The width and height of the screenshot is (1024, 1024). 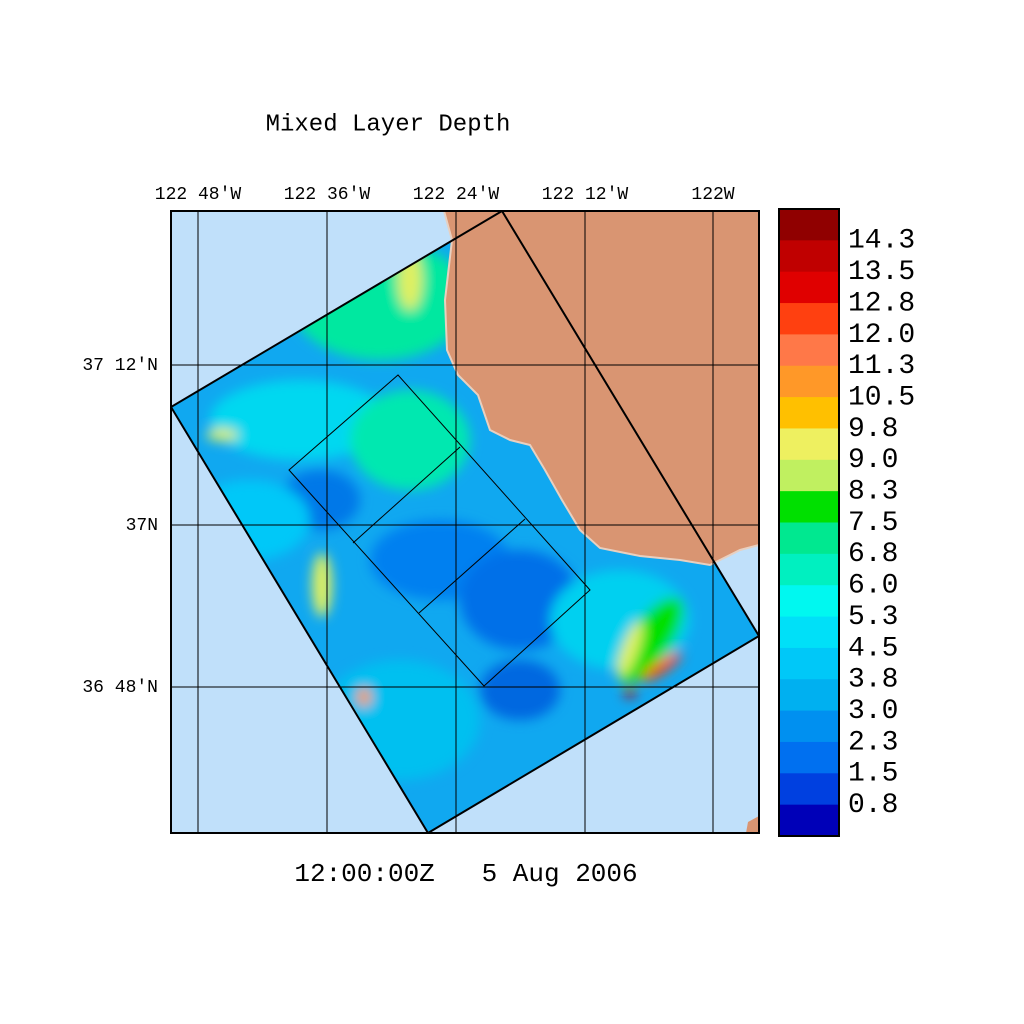 What do you see at coordinates (585, 195) in the screenshot?
I see `lon-label: 122 12'W` at bounding box center [585, 195].